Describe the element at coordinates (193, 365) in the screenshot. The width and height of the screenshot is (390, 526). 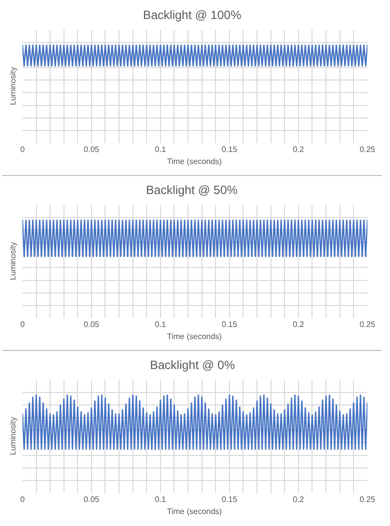
I see `chart-title: Backlight @ 0%` at that location.